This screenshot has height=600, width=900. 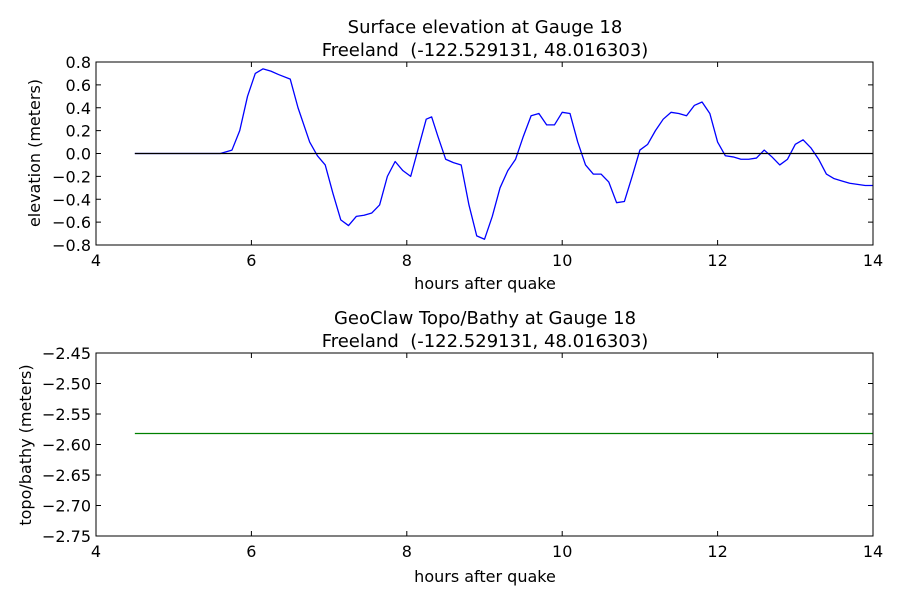 What do you see at coordinates (78, 154) in the screenshot?
I see `chart-1-ytick-label: 0.0` at bounding box center [78, 154].